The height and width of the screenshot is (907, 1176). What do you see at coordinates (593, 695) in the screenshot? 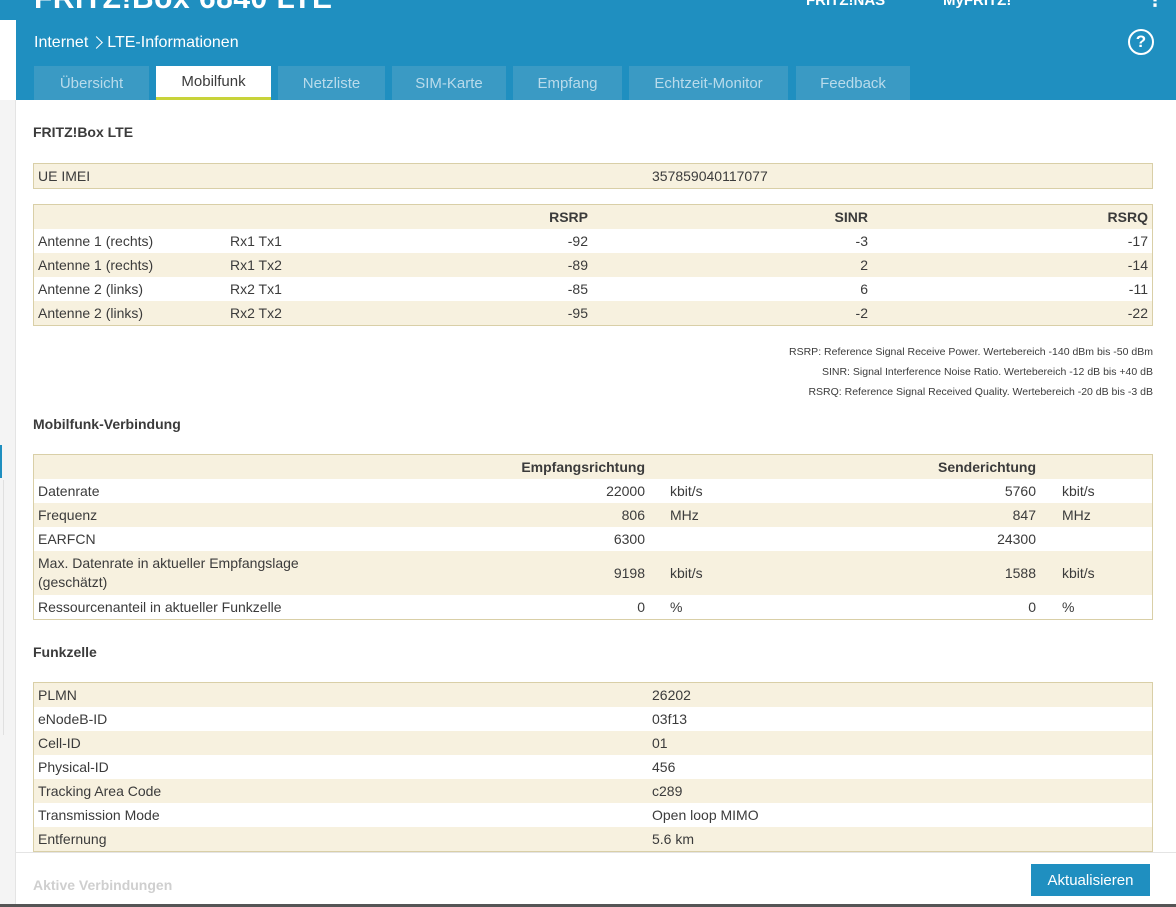
I see `table-row: PLMN 26202` at bounding box center [593, 695].